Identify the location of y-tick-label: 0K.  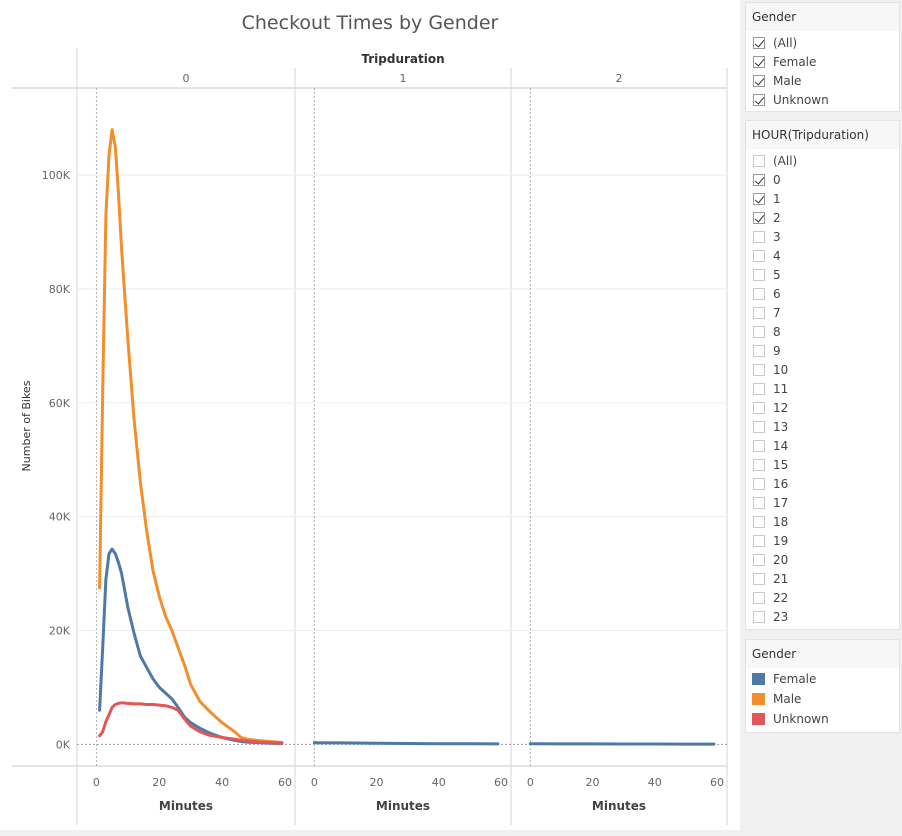
(63, 744).